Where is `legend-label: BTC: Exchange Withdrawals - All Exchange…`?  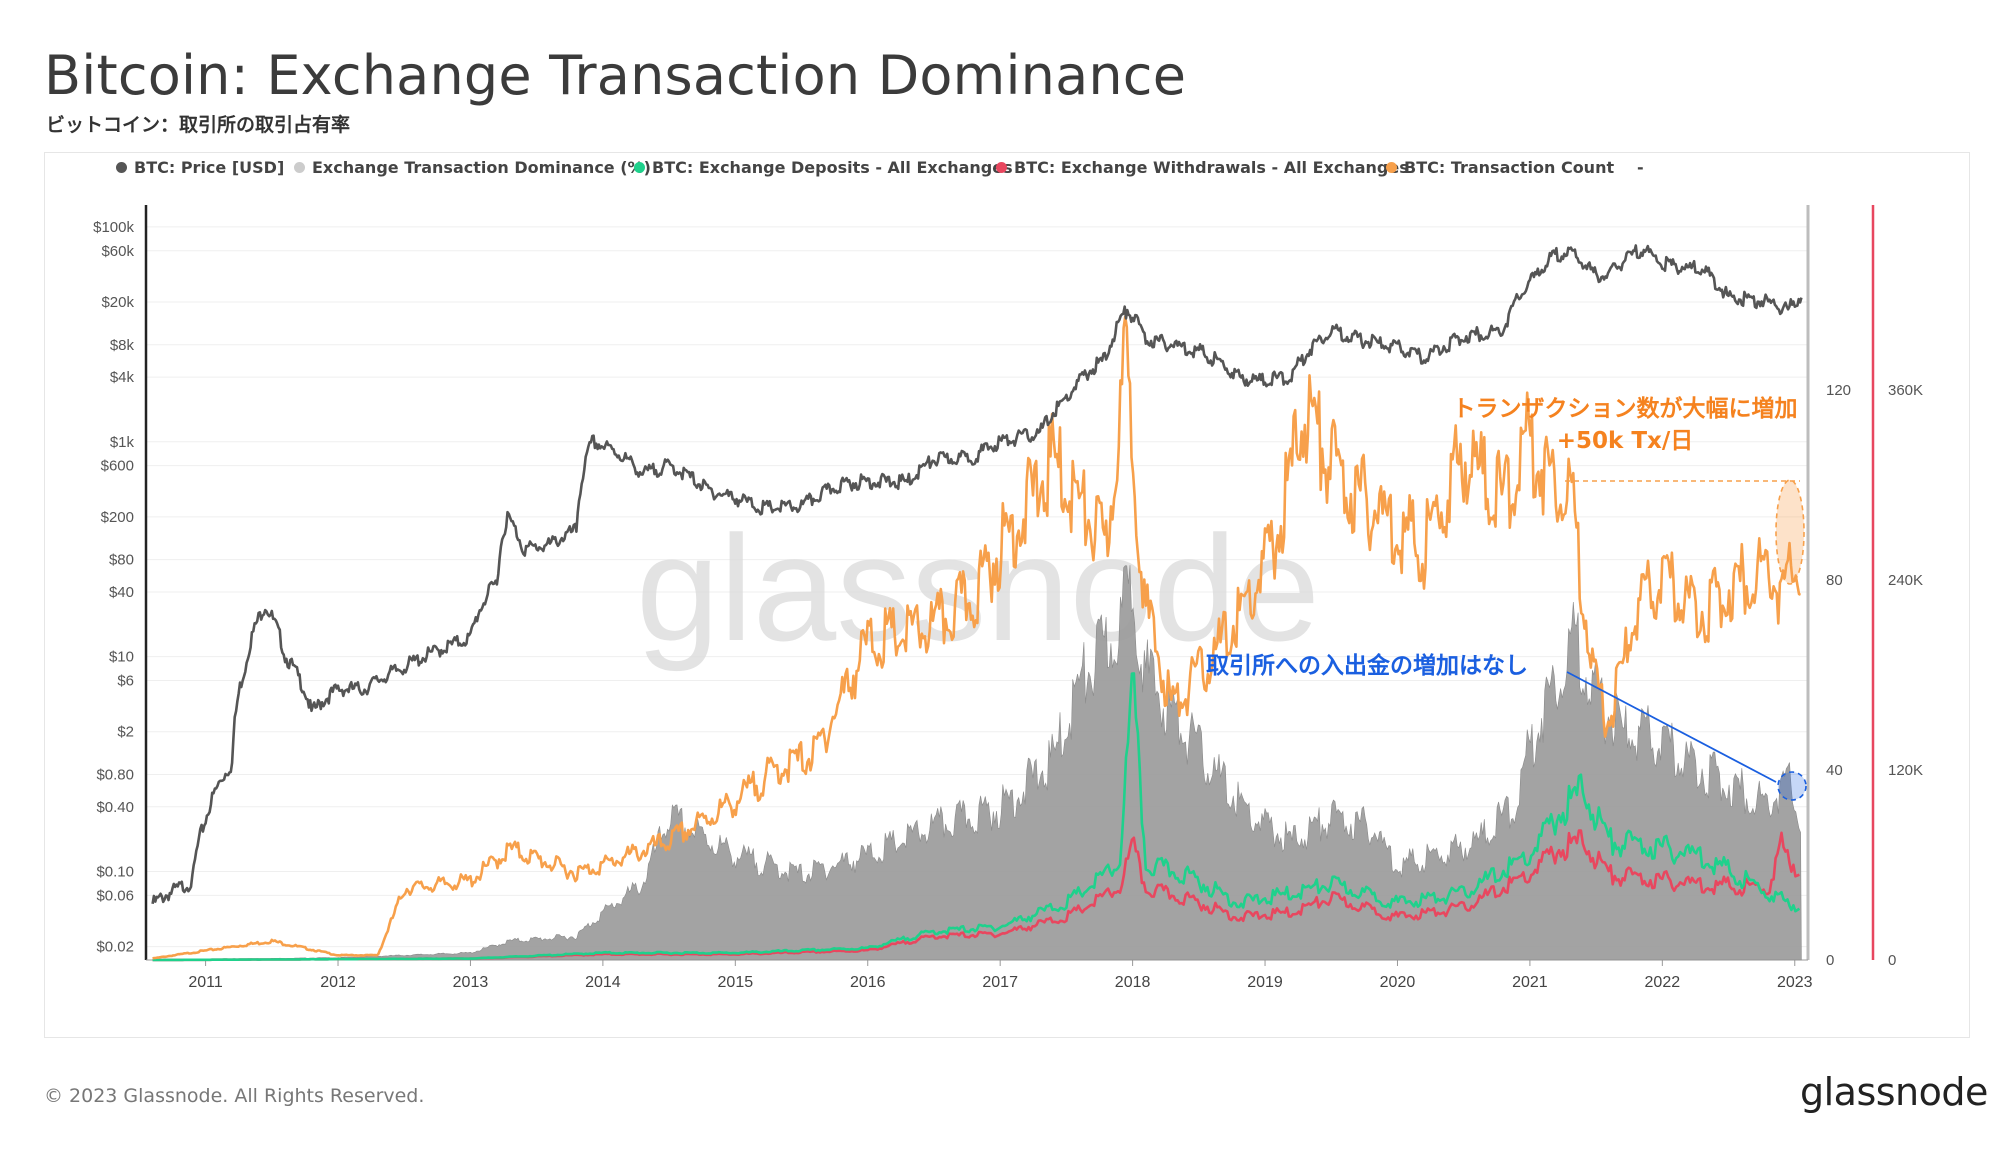 legend-label: BTC: Exchange Withdrawals - All Exchange… is located at coordinates (1211, 167).